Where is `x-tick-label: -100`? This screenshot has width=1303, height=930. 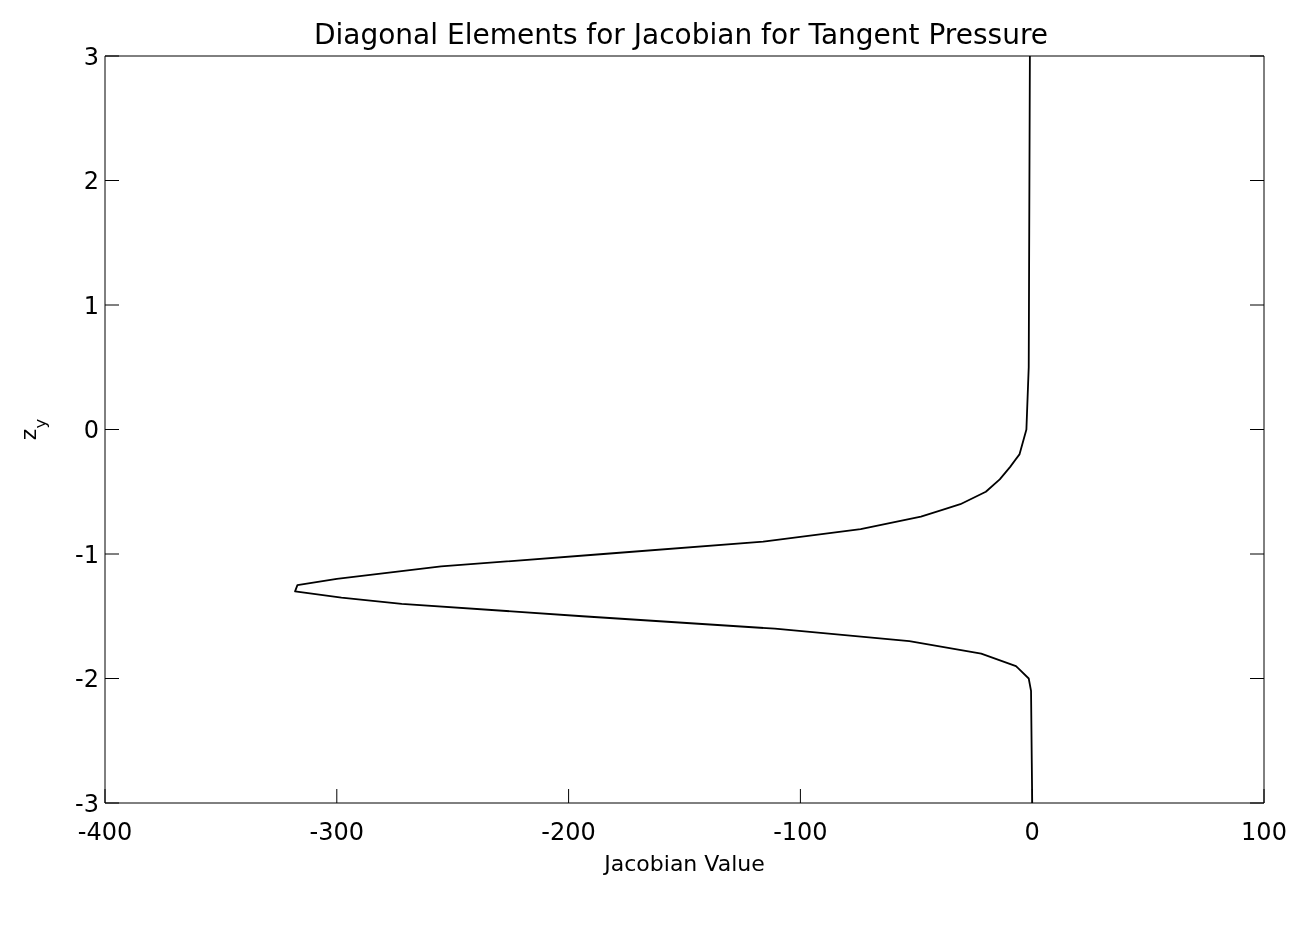
x-tick-label: -100 is located at coordinates (800, 832).